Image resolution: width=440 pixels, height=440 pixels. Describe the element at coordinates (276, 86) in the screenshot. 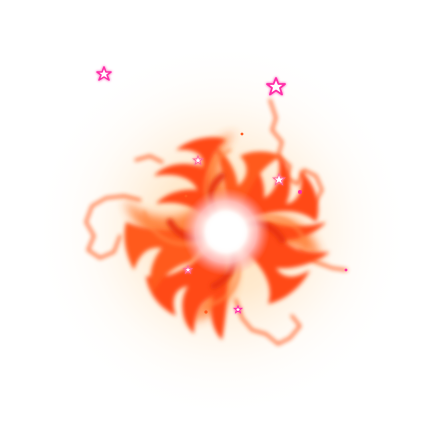

I see `star-top-right-icon` at that location.